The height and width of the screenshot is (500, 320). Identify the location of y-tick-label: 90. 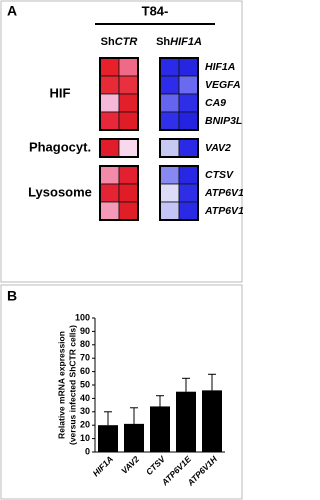
(85, 331).